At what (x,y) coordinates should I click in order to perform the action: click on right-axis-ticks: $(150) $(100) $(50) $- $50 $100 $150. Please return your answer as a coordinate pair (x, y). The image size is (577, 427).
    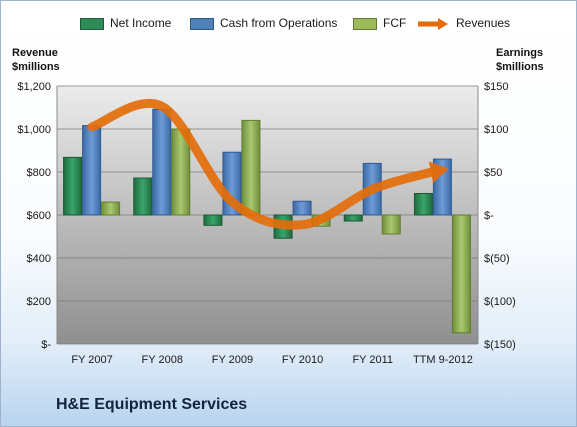
    Looking at the image, I should click on (500, 216).